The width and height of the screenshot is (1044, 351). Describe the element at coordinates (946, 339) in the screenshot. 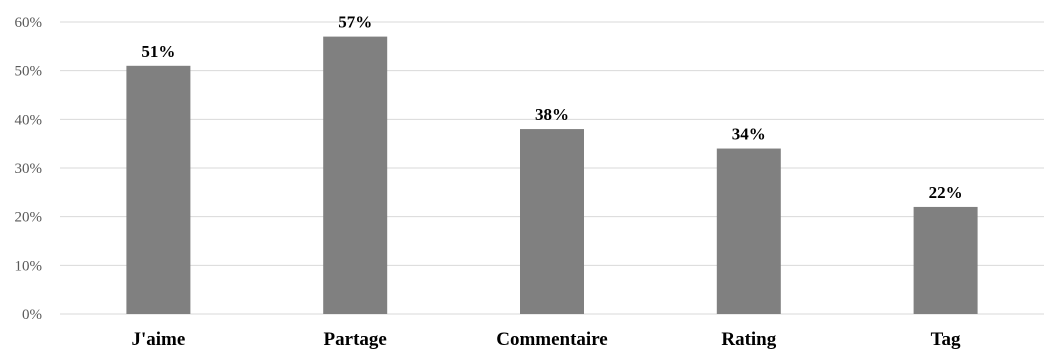

I see `x-tick-label: Tag` at that location.